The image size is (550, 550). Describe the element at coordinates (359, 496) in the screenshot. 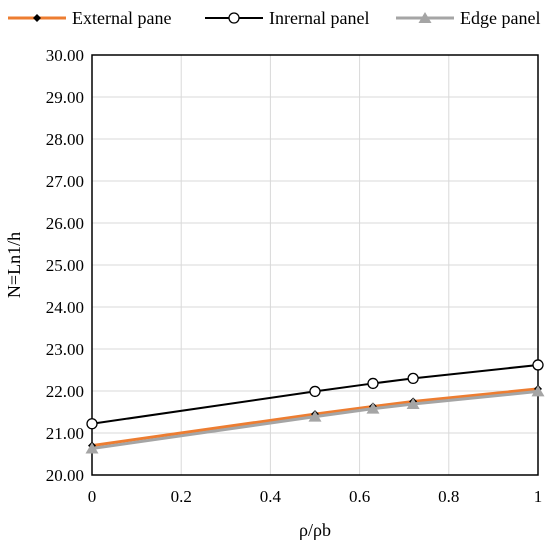

I see `x-tick-label: 0.6` at that location.